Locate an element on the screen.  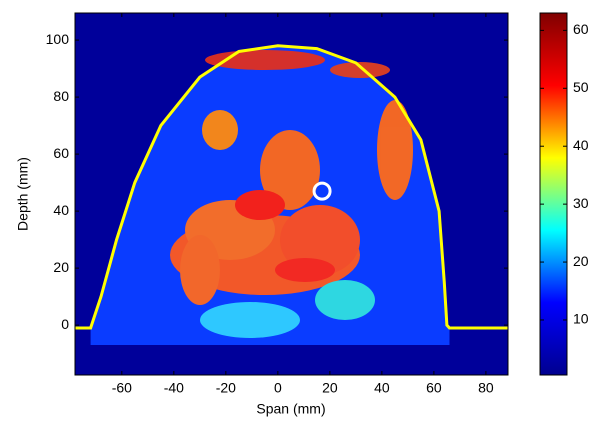
x-tick-label: 0 is located at coordinates (278, 388).